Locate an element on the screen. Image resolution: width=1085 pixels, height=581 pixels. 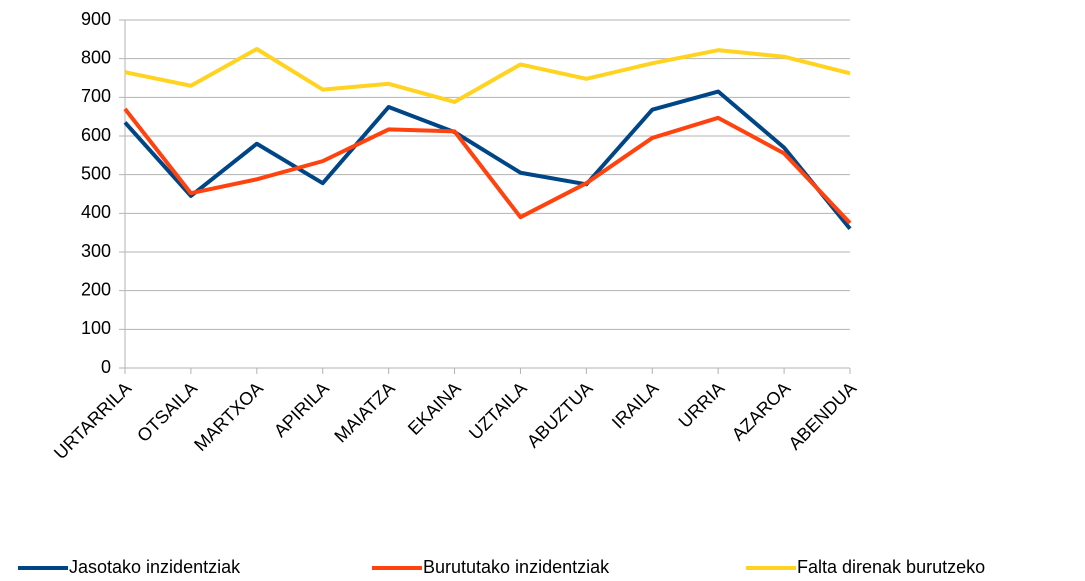
y-tick-label: 0 is located at coordinates (106, 367).